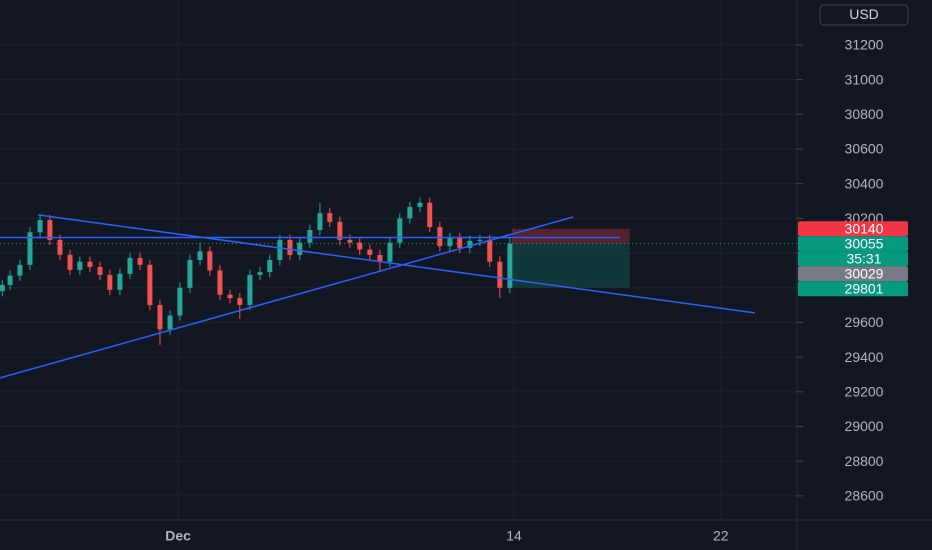 Image resolution: width=932 pixels, height=550 pixels. I want to click on y-tick-label: 29200, so click(864, 392).